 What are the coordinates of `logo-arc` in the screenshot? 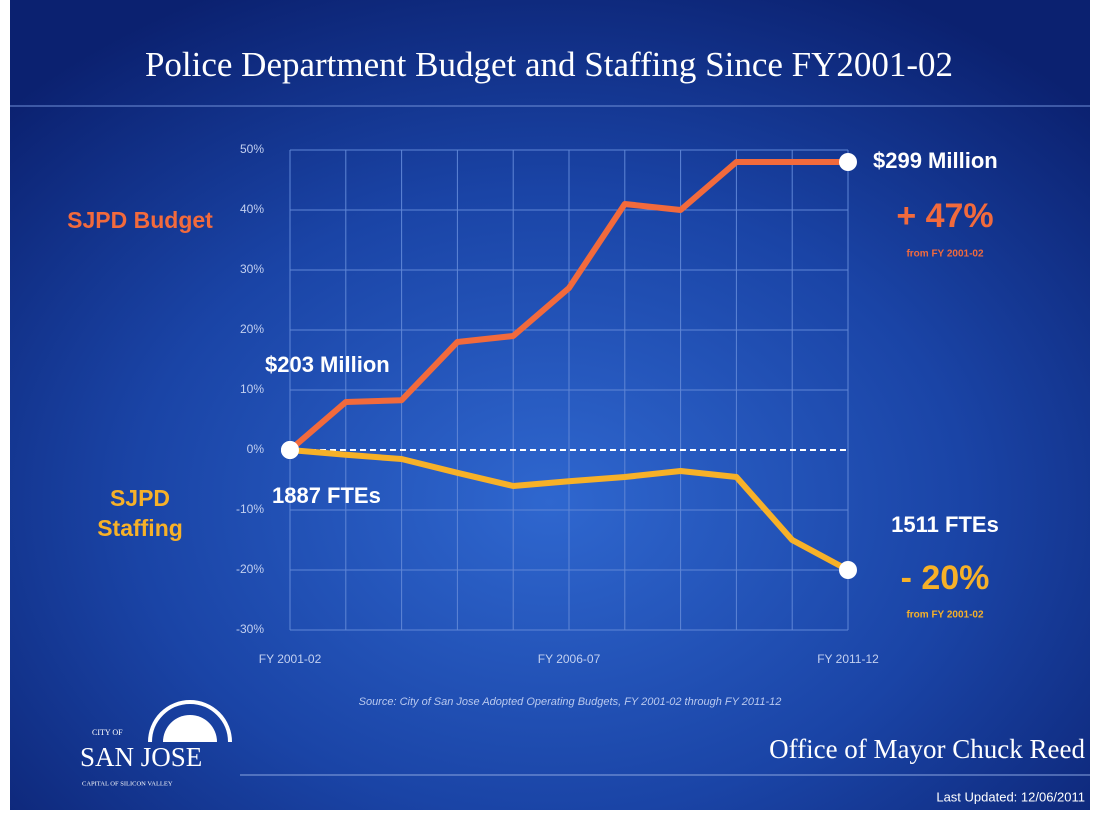 It's located at (190, 721).